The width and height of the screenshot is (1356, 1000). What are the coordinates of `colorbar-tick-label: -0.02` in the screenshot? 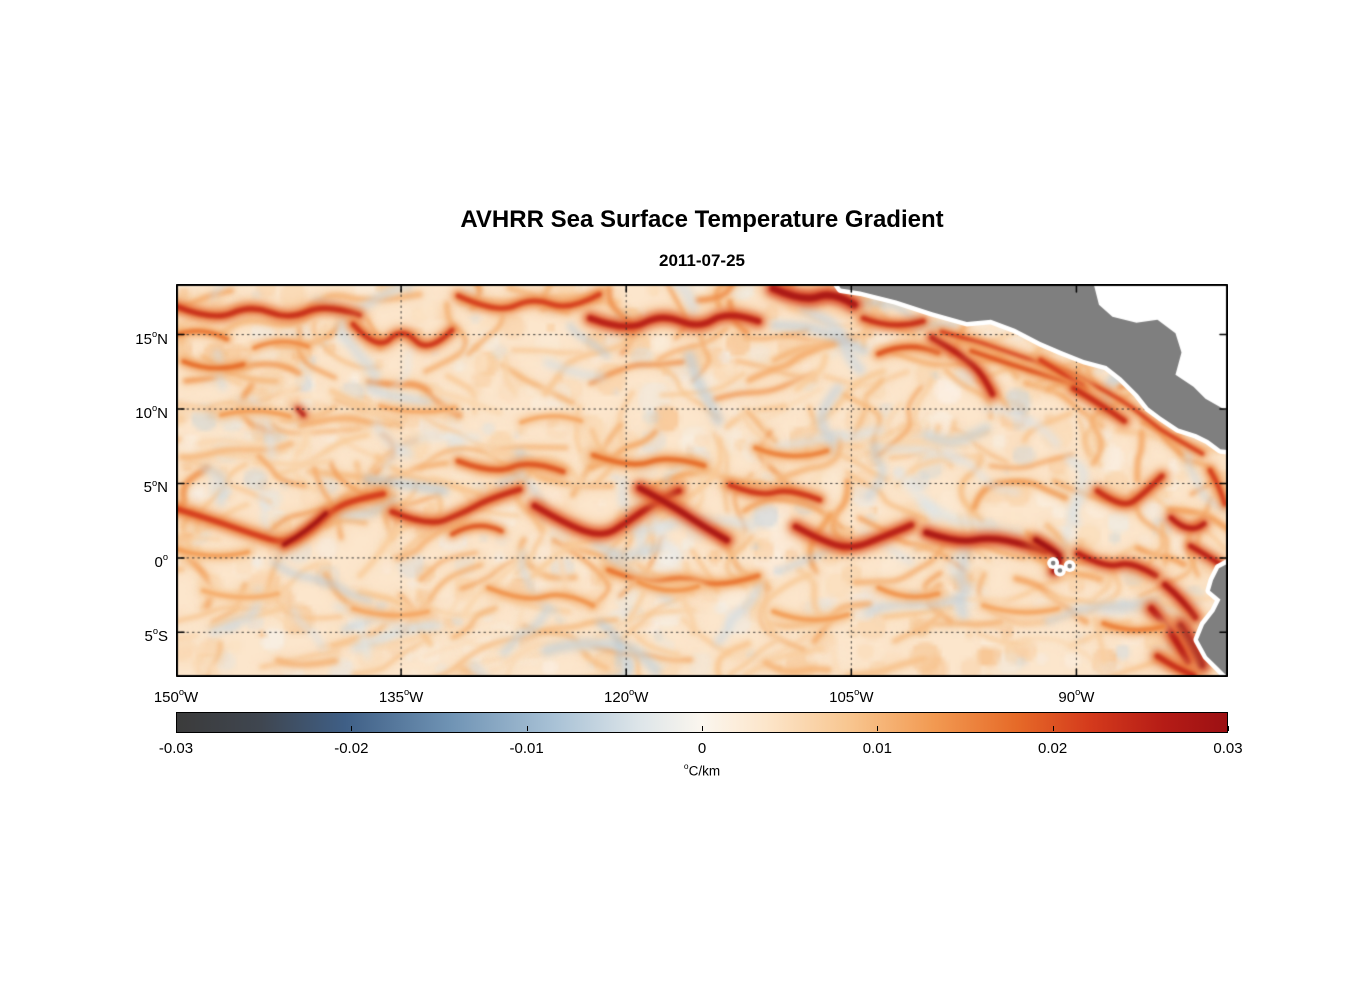 It's located at (351, 748).